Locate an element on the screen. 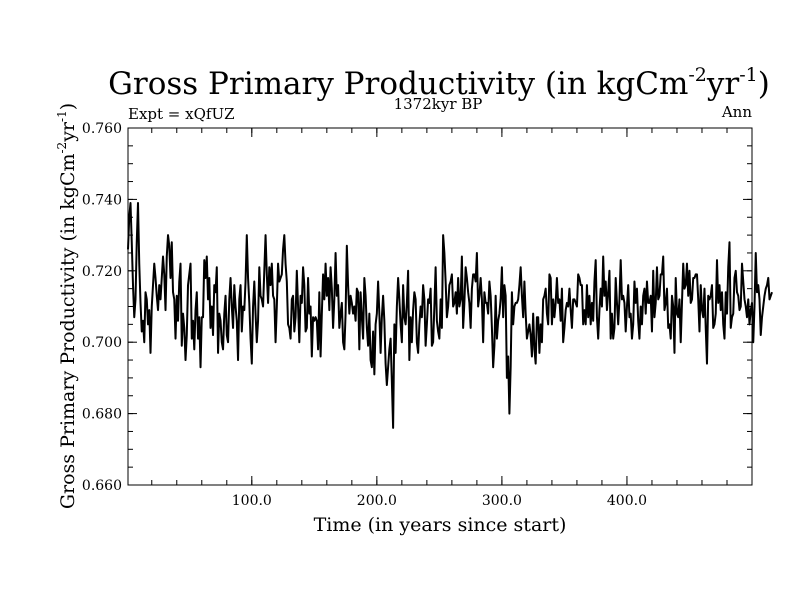 The height and width of the screenshot is (600, 800). chart-title-sup2: -1 is located at coordinates (748, 75).